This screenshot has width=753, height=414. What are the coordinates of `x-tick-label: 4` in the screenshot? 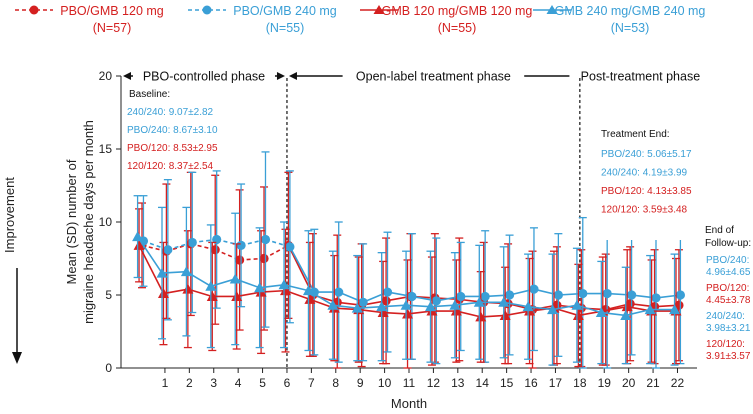 It's located at (238, 383).